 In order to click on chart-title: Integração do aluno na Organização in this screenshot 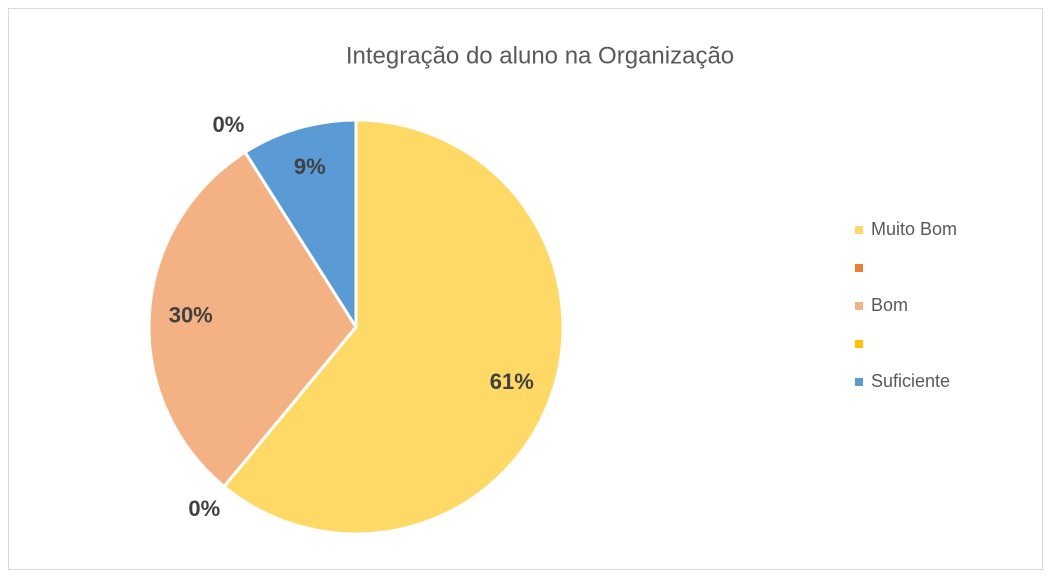, I will do `click(540, 55)`.